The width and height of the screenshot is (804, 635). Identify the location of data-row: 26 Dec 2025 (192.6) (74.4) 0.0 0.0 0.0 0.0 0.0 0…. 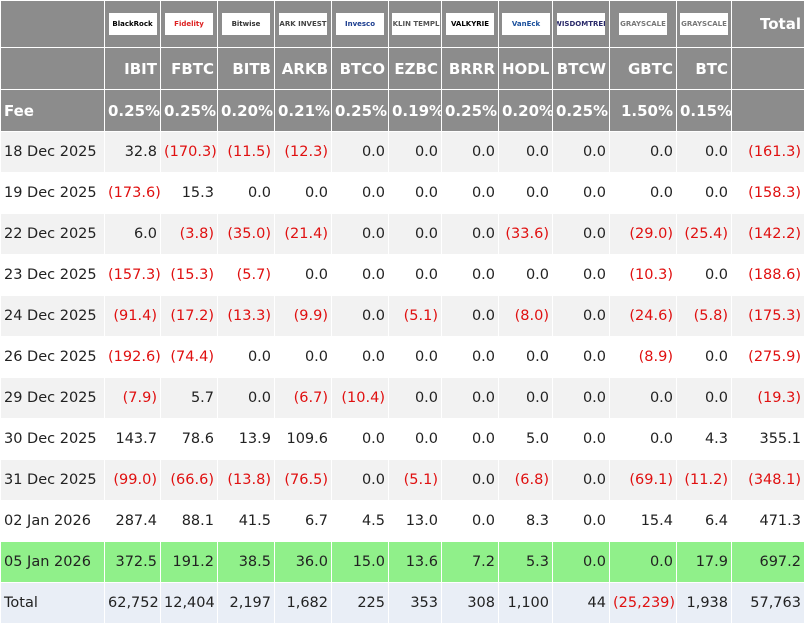
(402, 357).